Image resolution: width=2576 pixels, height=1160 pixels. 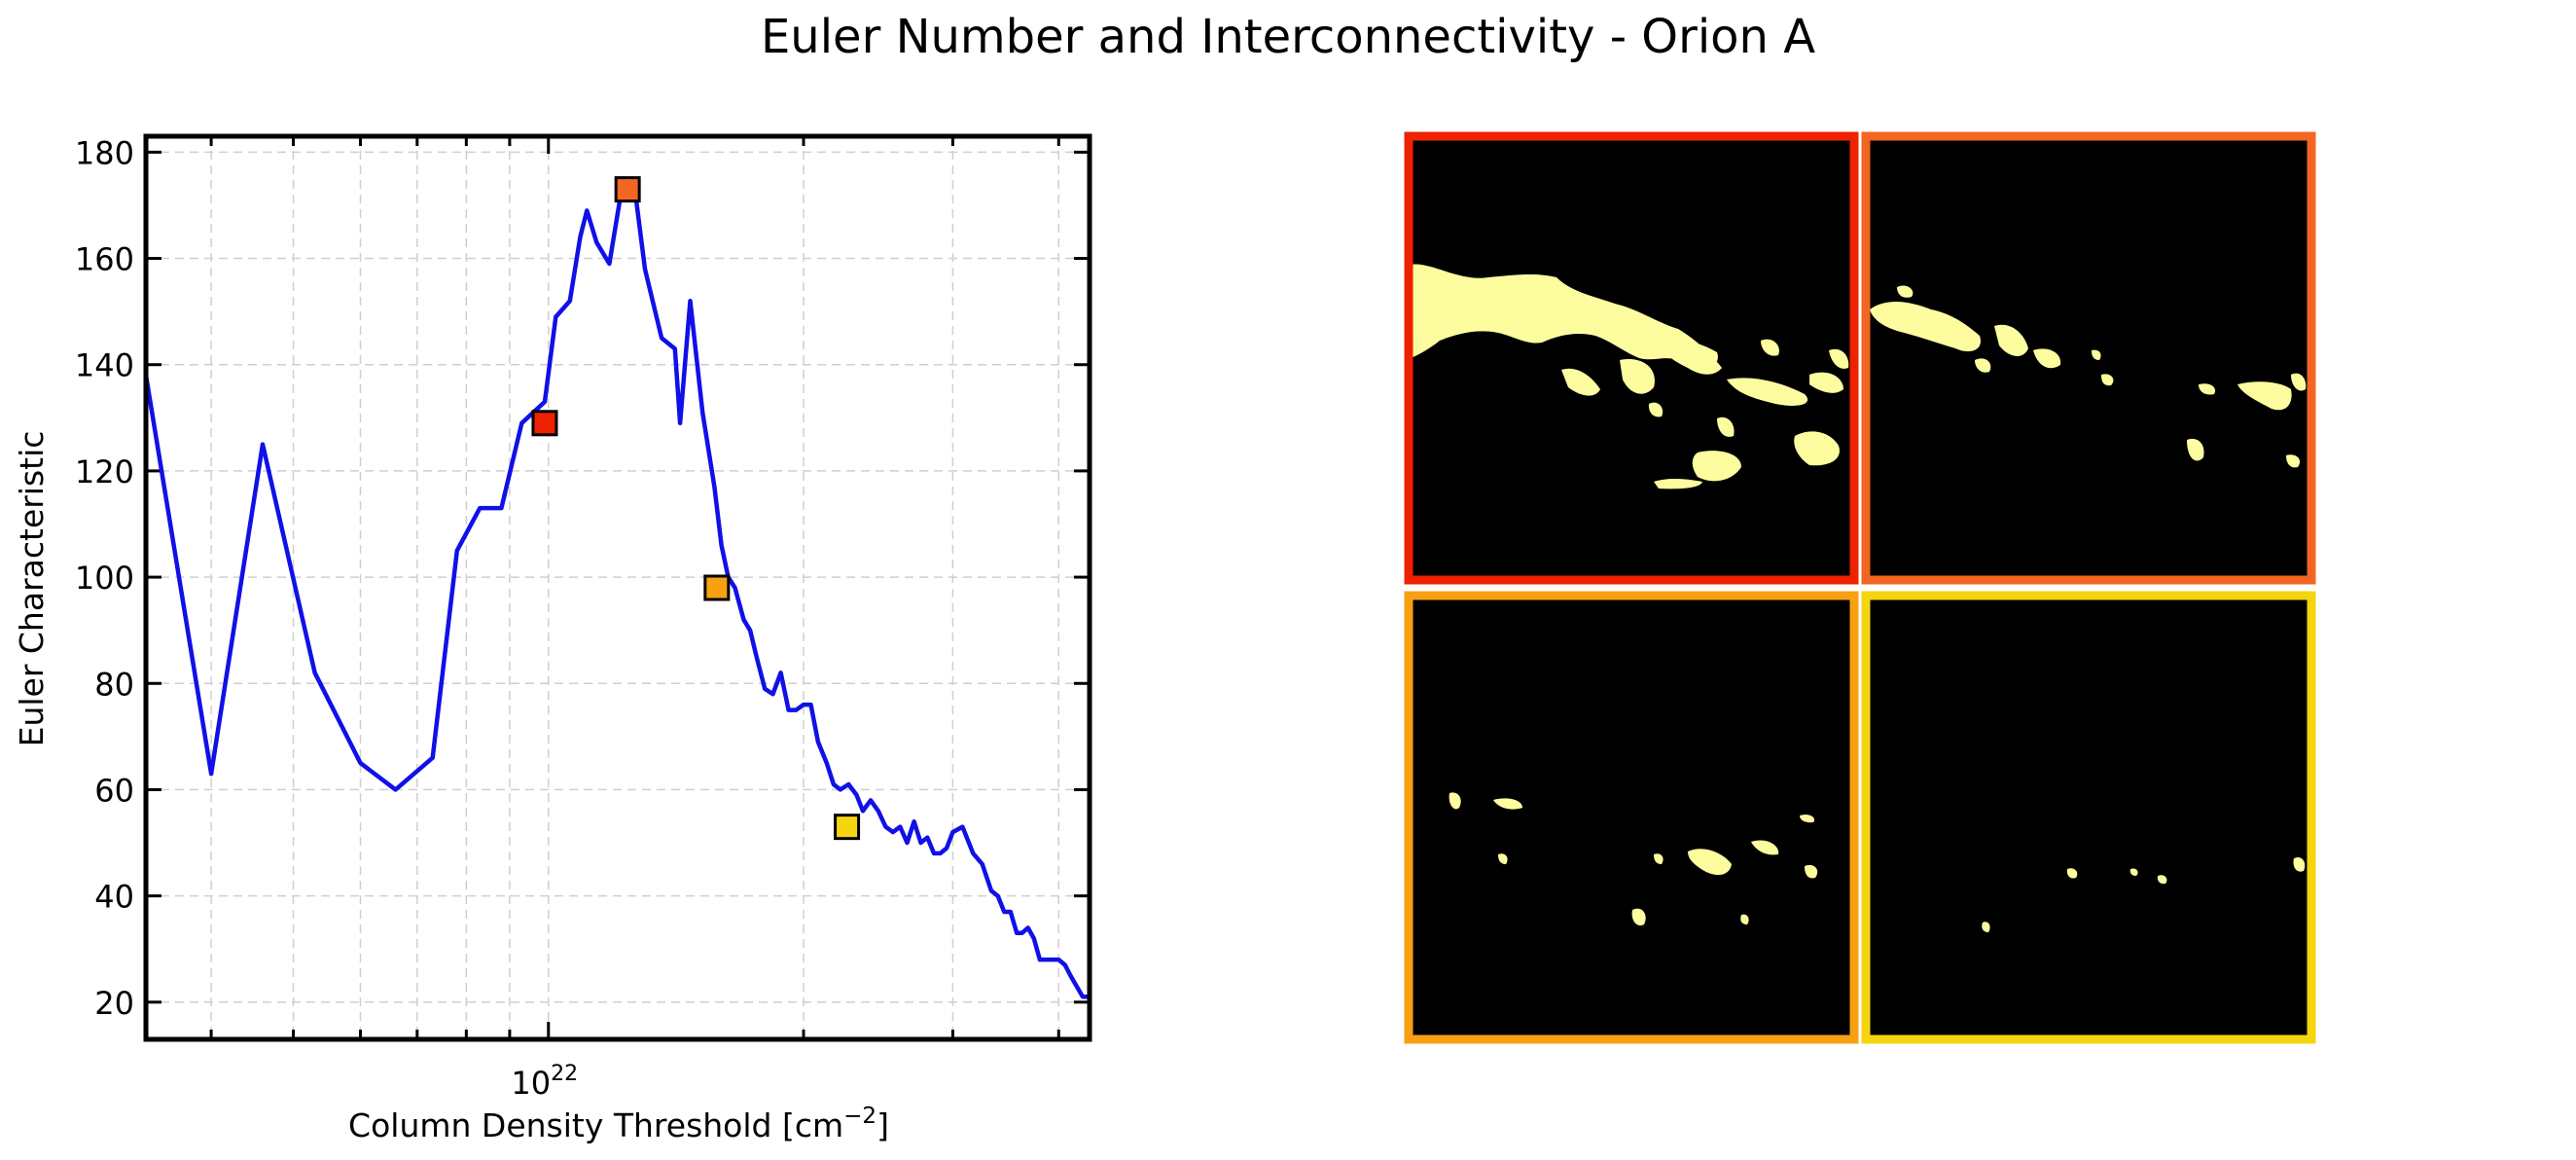 I want to click on y-tick-label: 20, so click(x=114, y=1004).